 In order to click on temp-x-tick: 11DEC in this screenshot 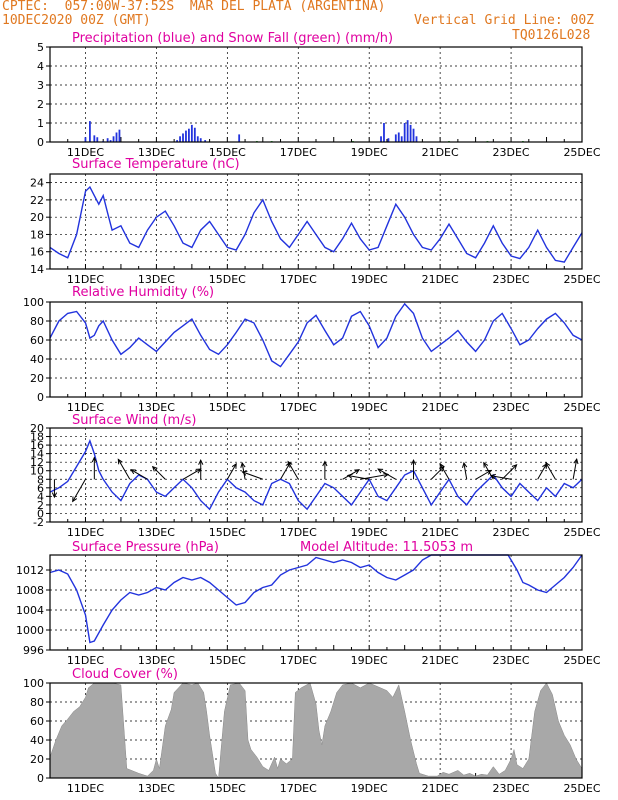, I will do `click(85, 279)`.